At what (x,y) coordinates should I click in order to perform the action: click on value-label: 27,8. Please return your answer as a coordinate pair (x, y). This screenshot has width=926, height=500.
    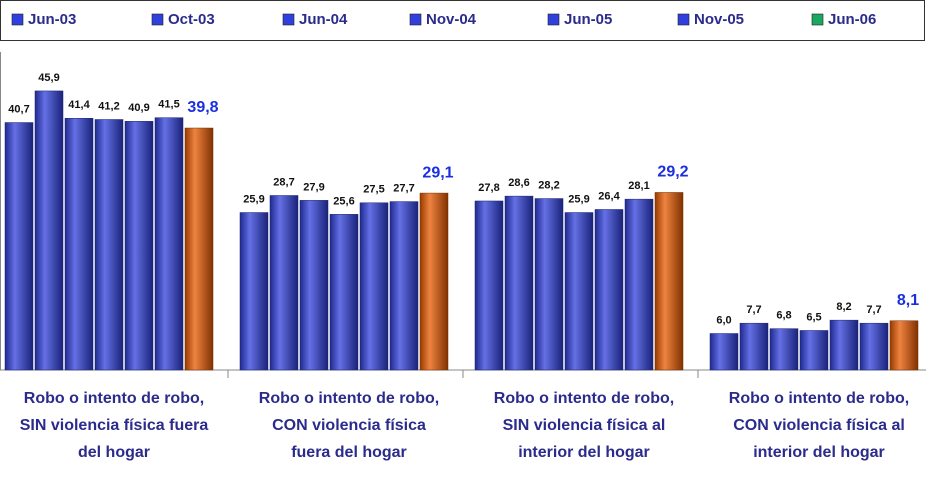
    Looking at the image, I should click on (488, 188).